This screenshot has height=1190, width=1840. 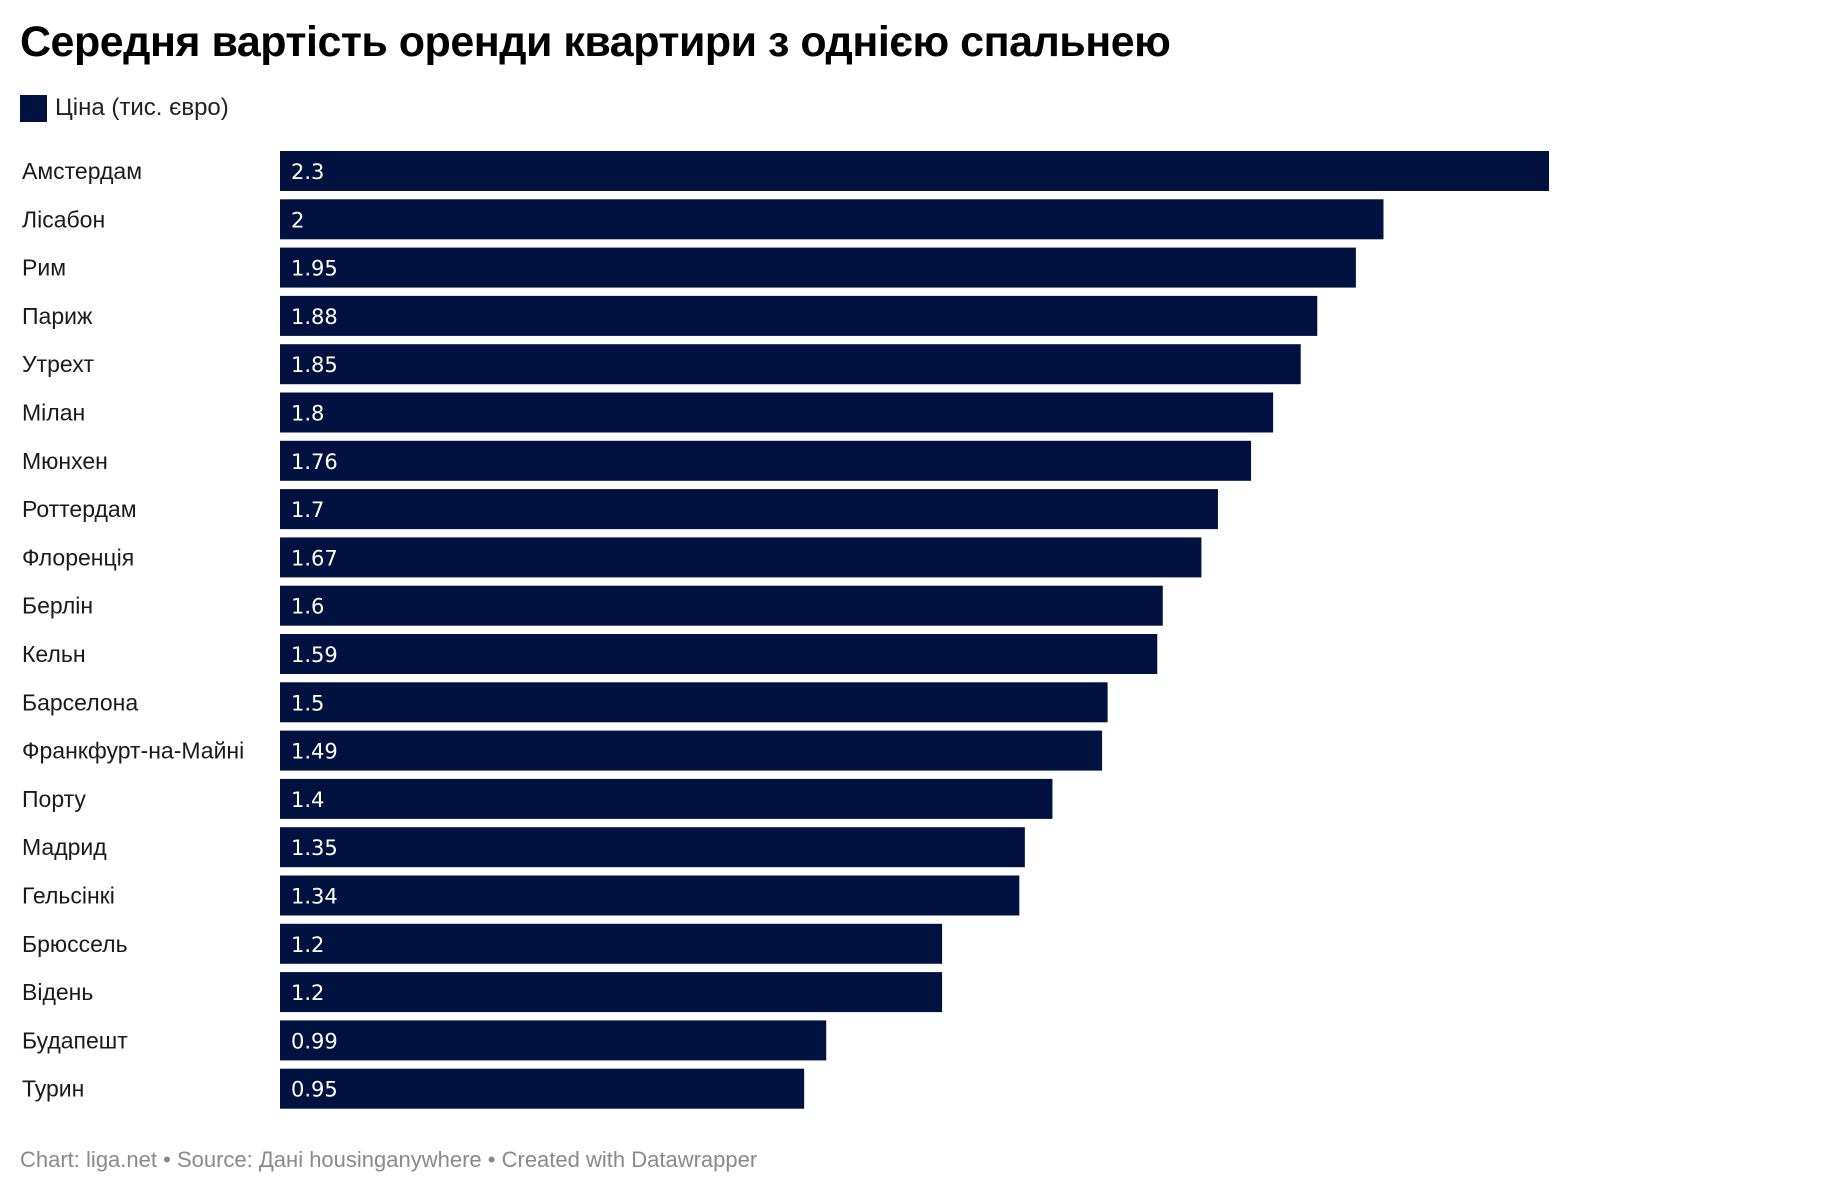 What do you see at coordinates (57, 992) in the screenshot?
I see `category-label: Відень` at bounding box center [57, 992].